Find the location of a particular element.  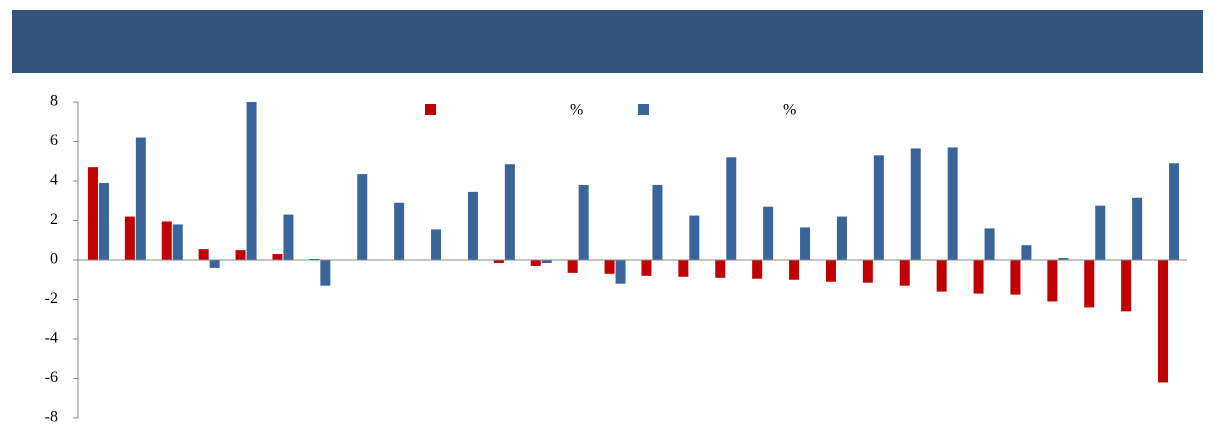

y-tick-label: 4 is located at coordinates (54, 180).